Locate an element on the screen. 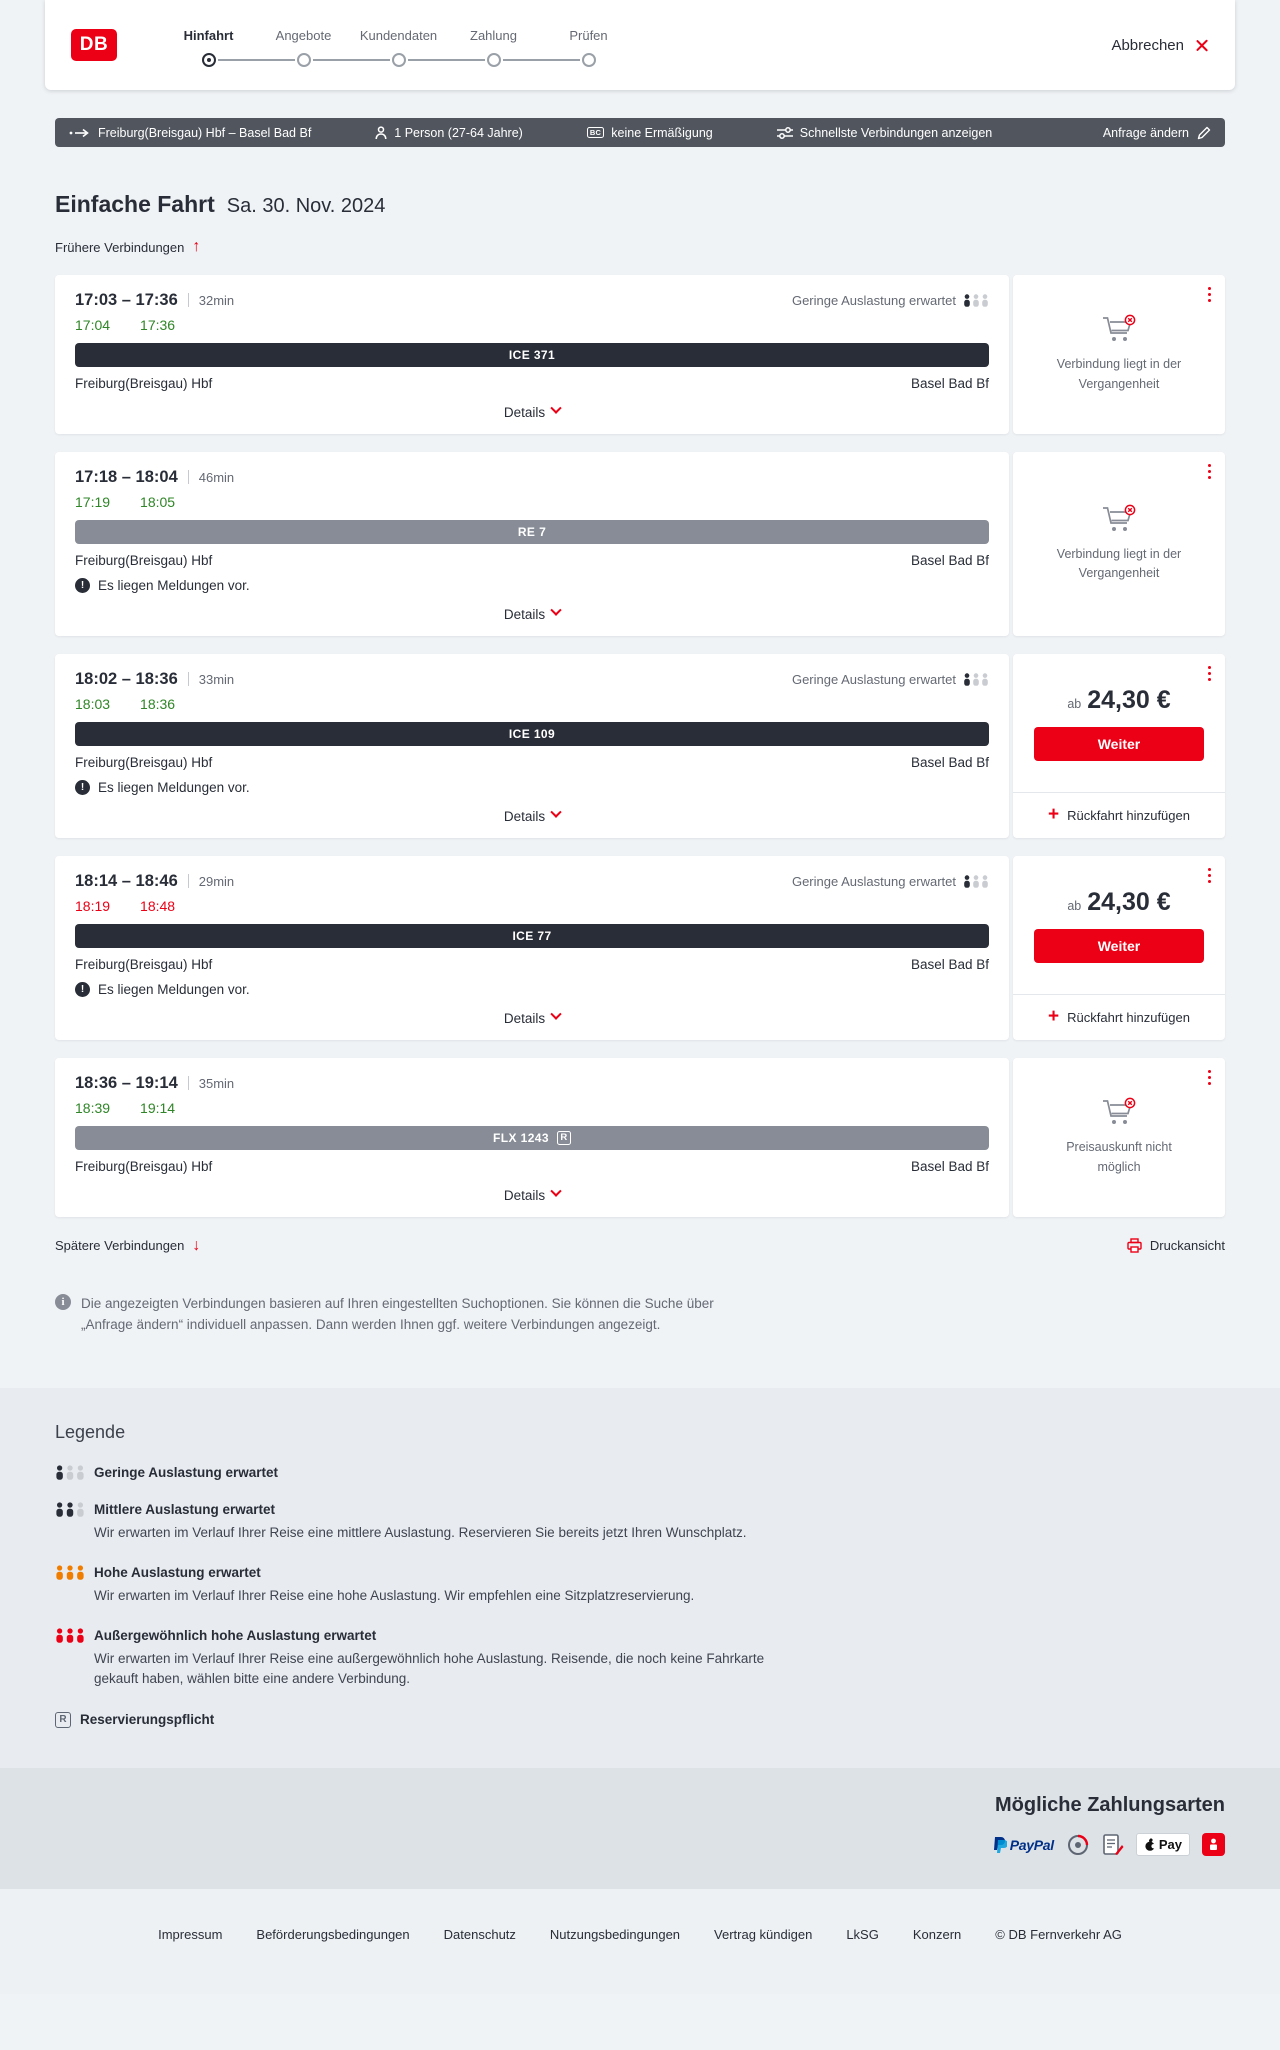 This screenshot has height=2050, width=1280. discount-label: keine Ermäßigung is located at coordinates (662, 132).